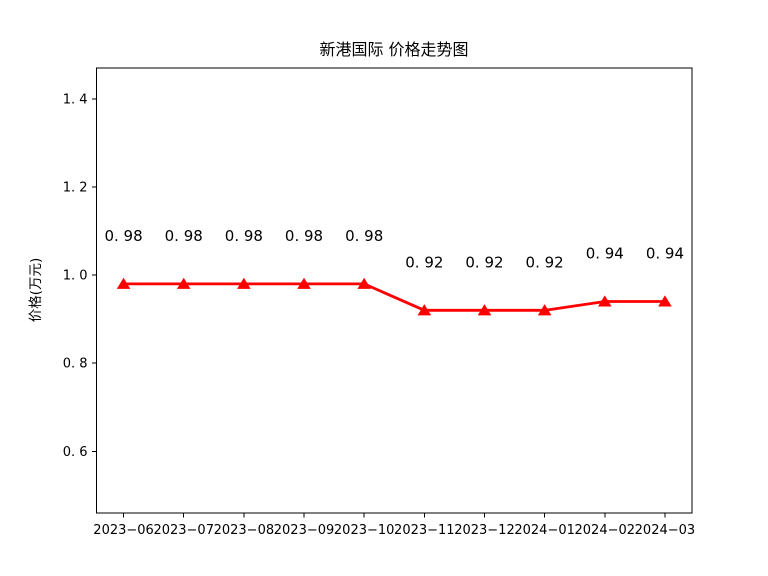 The width and height of the screenshot is (768, 576). Describe the element at coordinates (36, 290) in the screenshot. I see `y-axis-label: 价格(万元)` at that location.